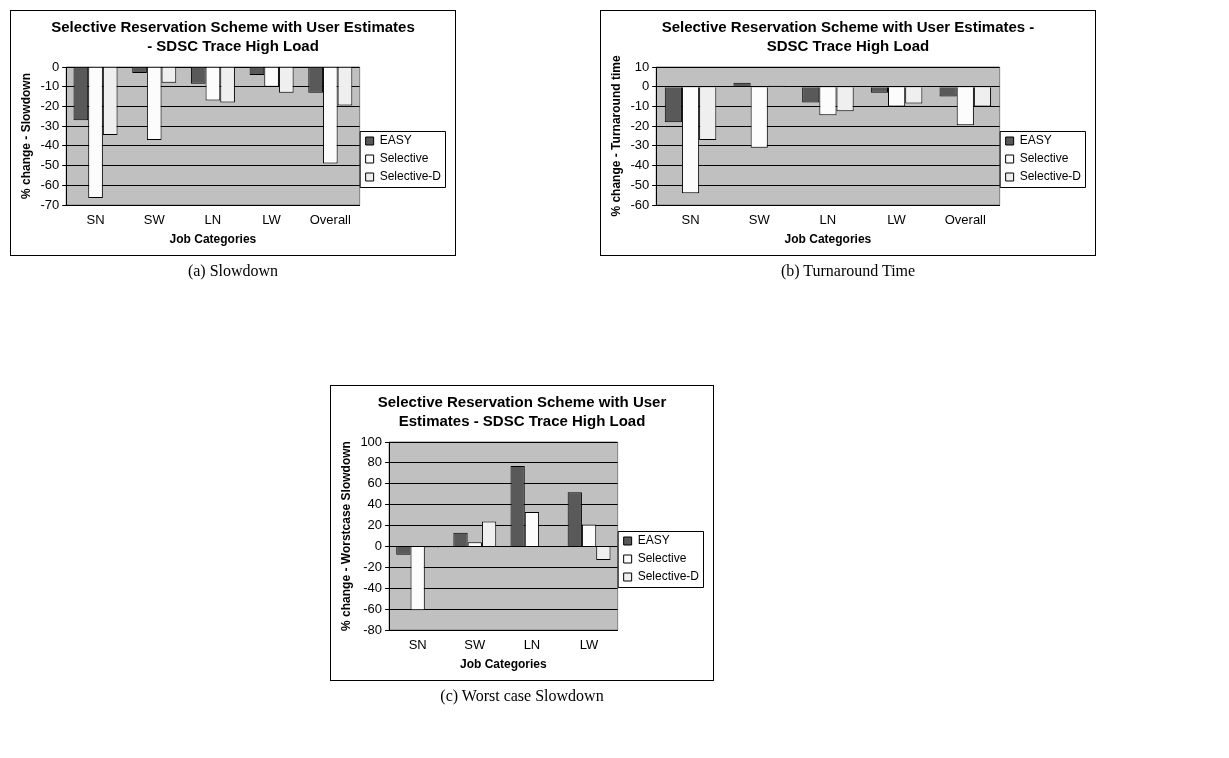 The width and height of the screenshot is (1229, 758). Describe the element at coordinates (375, 483) in the screenshot. I see `y-tick-label: 60` at that location.